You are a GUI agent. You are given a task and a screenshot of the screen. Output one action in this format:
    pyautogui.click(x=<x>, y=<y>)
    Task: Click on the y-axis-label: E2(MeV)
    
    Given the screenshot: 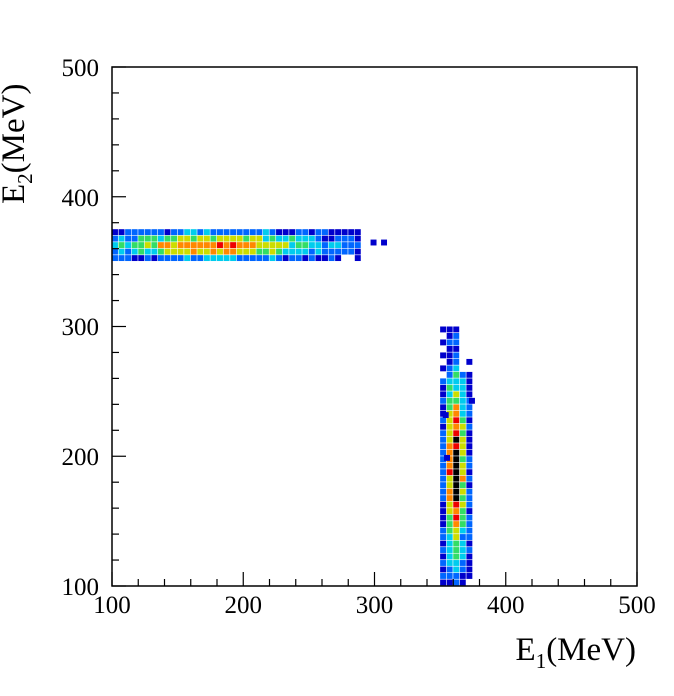 What is the action you would take?
    pyautogui.click(x=18, y=144)
    